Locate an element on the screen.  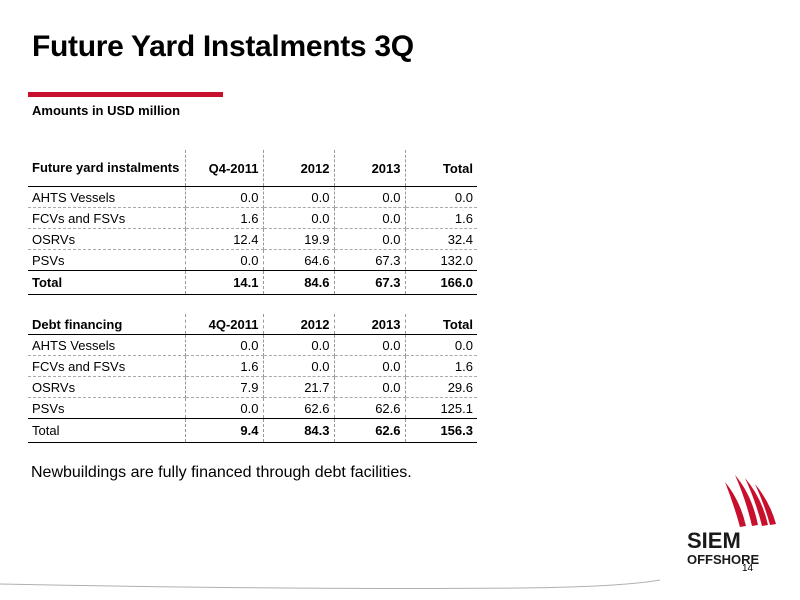
table-header-row: Debt financing 4Q-2011 2012 2013 Total is located at coordinates (252, 324).